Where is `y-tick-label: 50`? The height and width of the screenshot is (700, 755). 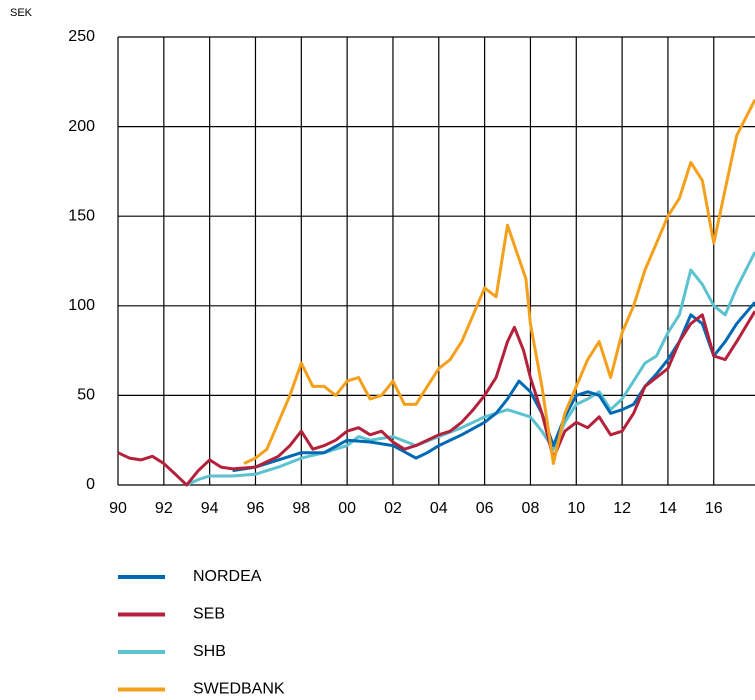
y-tick-label: 50 is located at coordinates (86, 395).